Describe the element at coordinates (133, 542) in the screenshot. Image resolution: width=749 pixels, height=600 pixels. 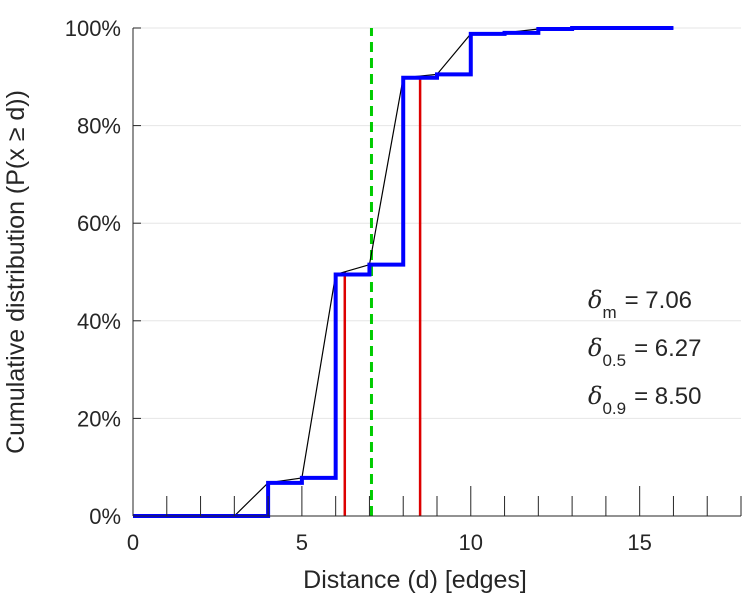
I see `x-tick-label: 0` at that location.